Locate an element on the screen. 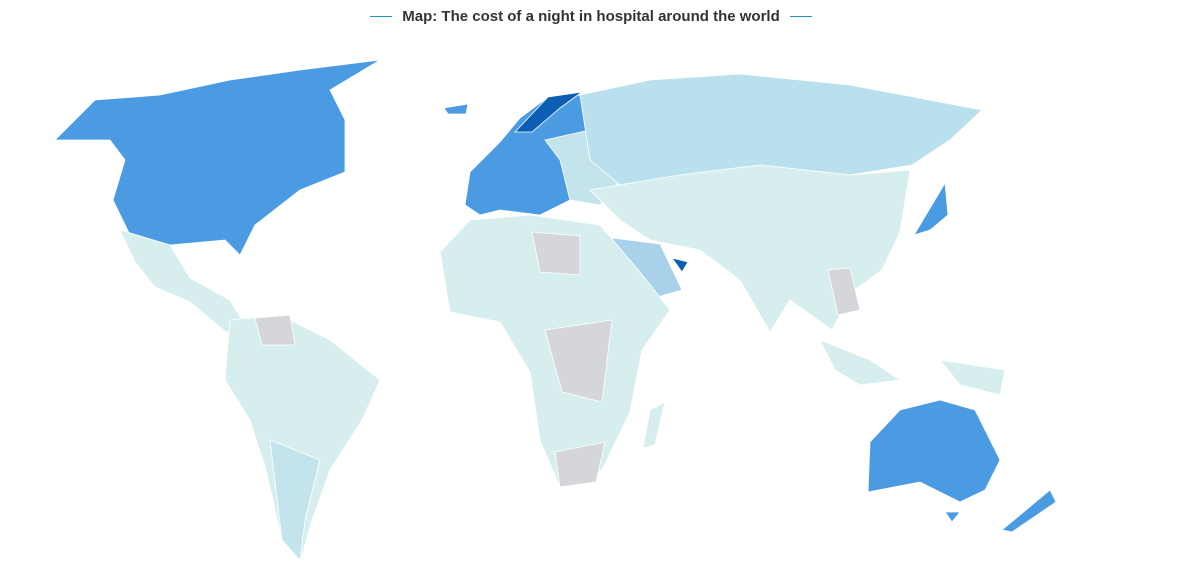  tasmania is located at coordinates (952, 517).